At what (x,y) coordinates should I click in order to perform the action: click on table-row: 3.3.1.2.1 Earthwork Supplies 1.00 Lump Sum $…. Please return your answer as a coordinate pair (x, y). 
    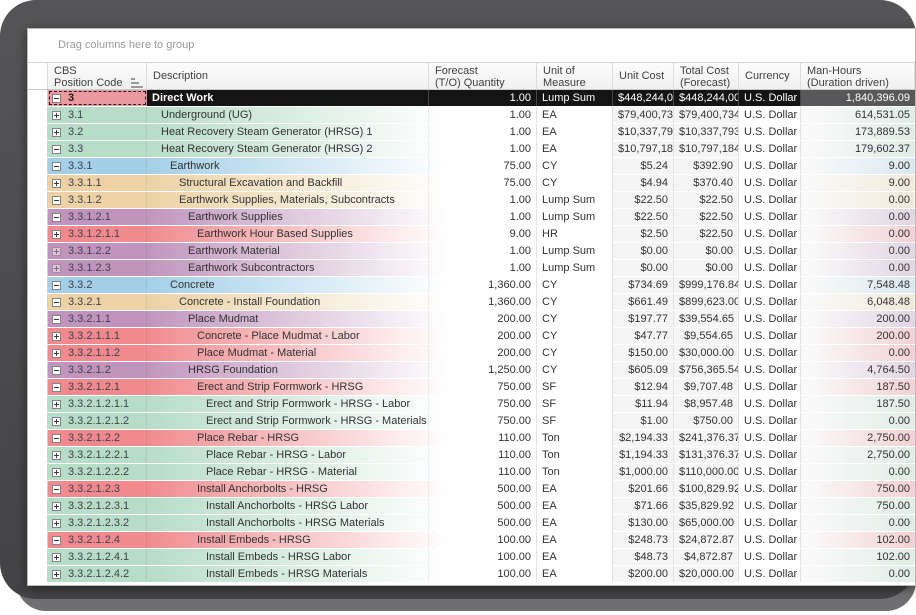
    Looking at the image, I should click on (471, 217).